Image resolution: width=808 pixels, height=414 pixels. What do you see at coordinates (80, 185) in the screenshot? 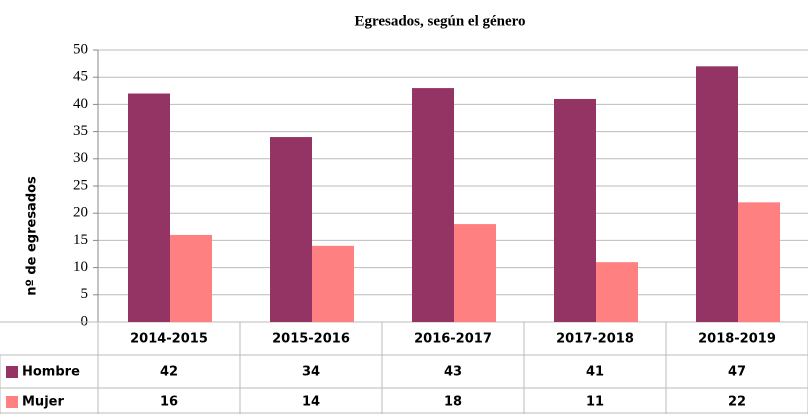
I see `y-tick-label: 25` at bounding box center [80, 185].